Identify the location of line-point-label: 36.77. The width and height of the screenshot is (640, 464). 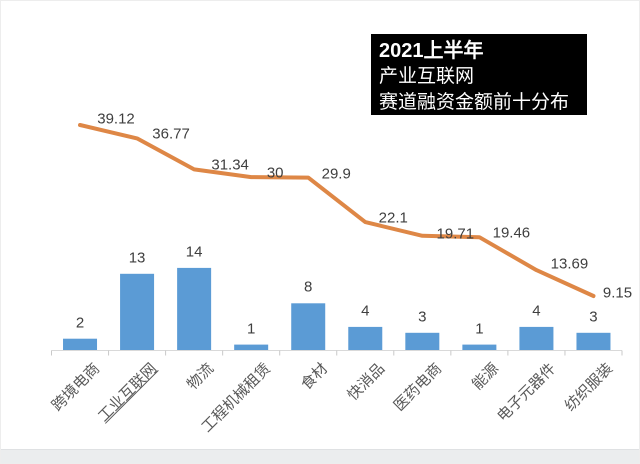
(171, 134).